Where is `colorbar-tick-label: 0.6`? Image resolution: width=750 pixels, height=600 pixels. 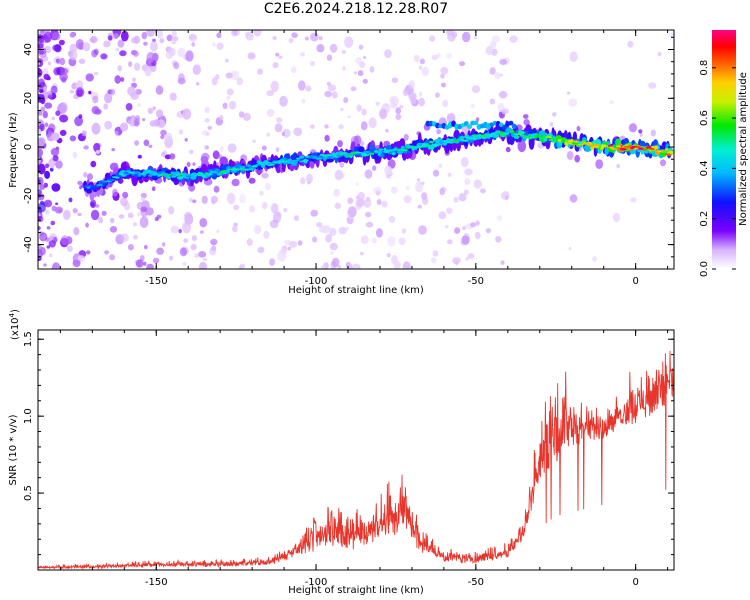
colorbar-tick-label: 0.6 is located at coordinates (704, 118).